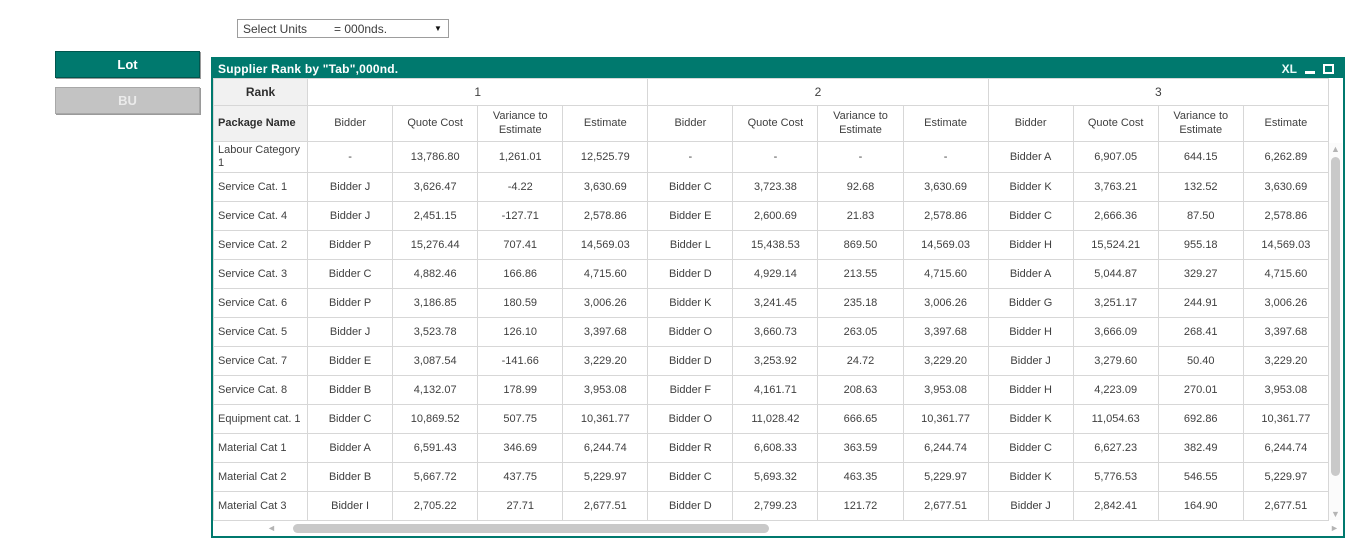 Image resolution: width=1346 pixels, height=541 pixels. I want to click on value-cell: -141.66, so click(520, 361).